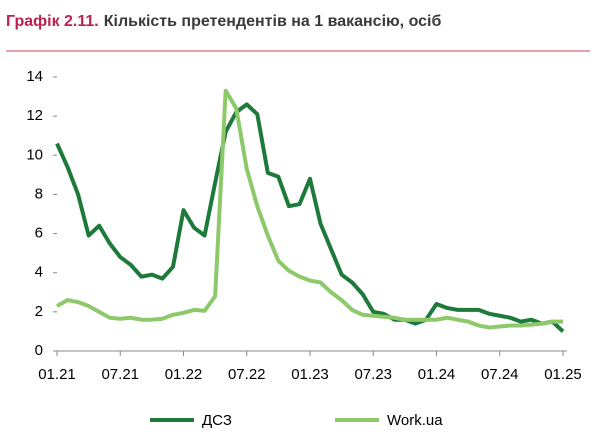  I want to click on y-tick-label: 10, so click(34, 154).